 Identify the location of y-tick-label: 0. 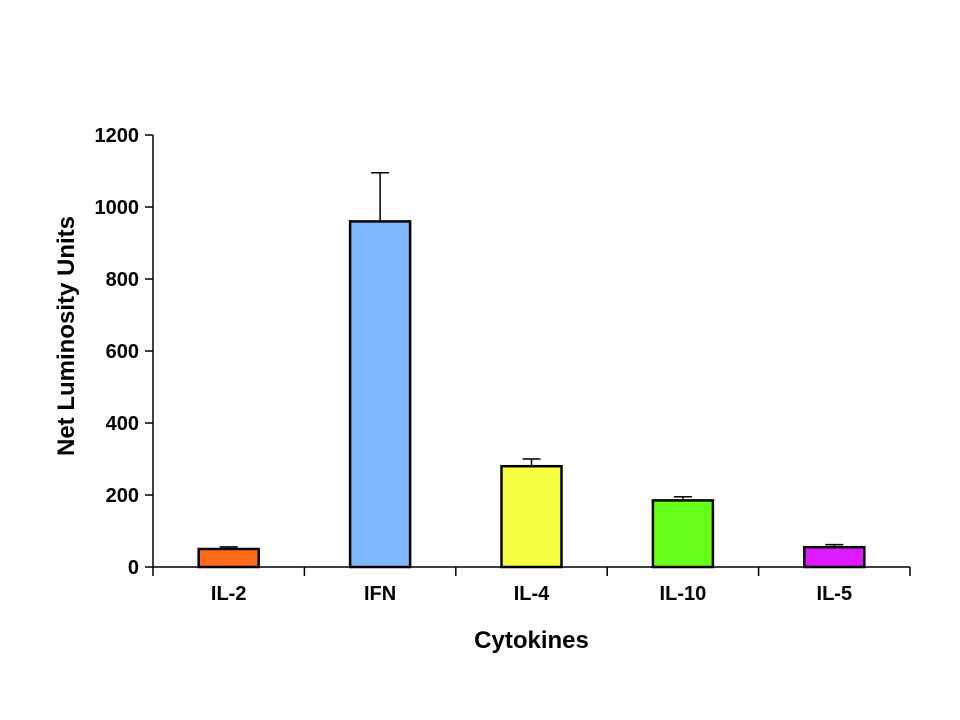
(133, 568).